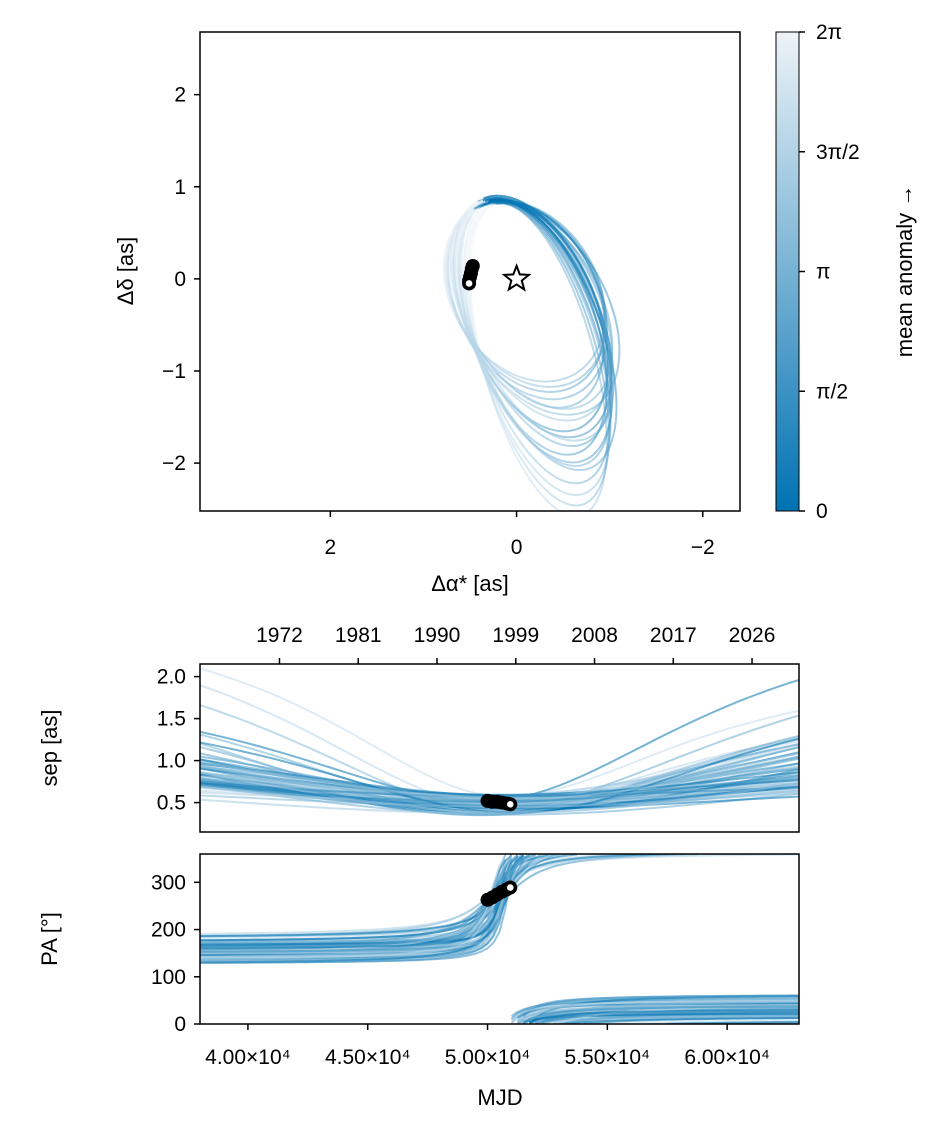 The width and height of the screenshot is (948, 1142). What do you see at coordinates (787, 271) in the screenshot?
I see `colorbar-gradient` at bounding box center [787, 271].